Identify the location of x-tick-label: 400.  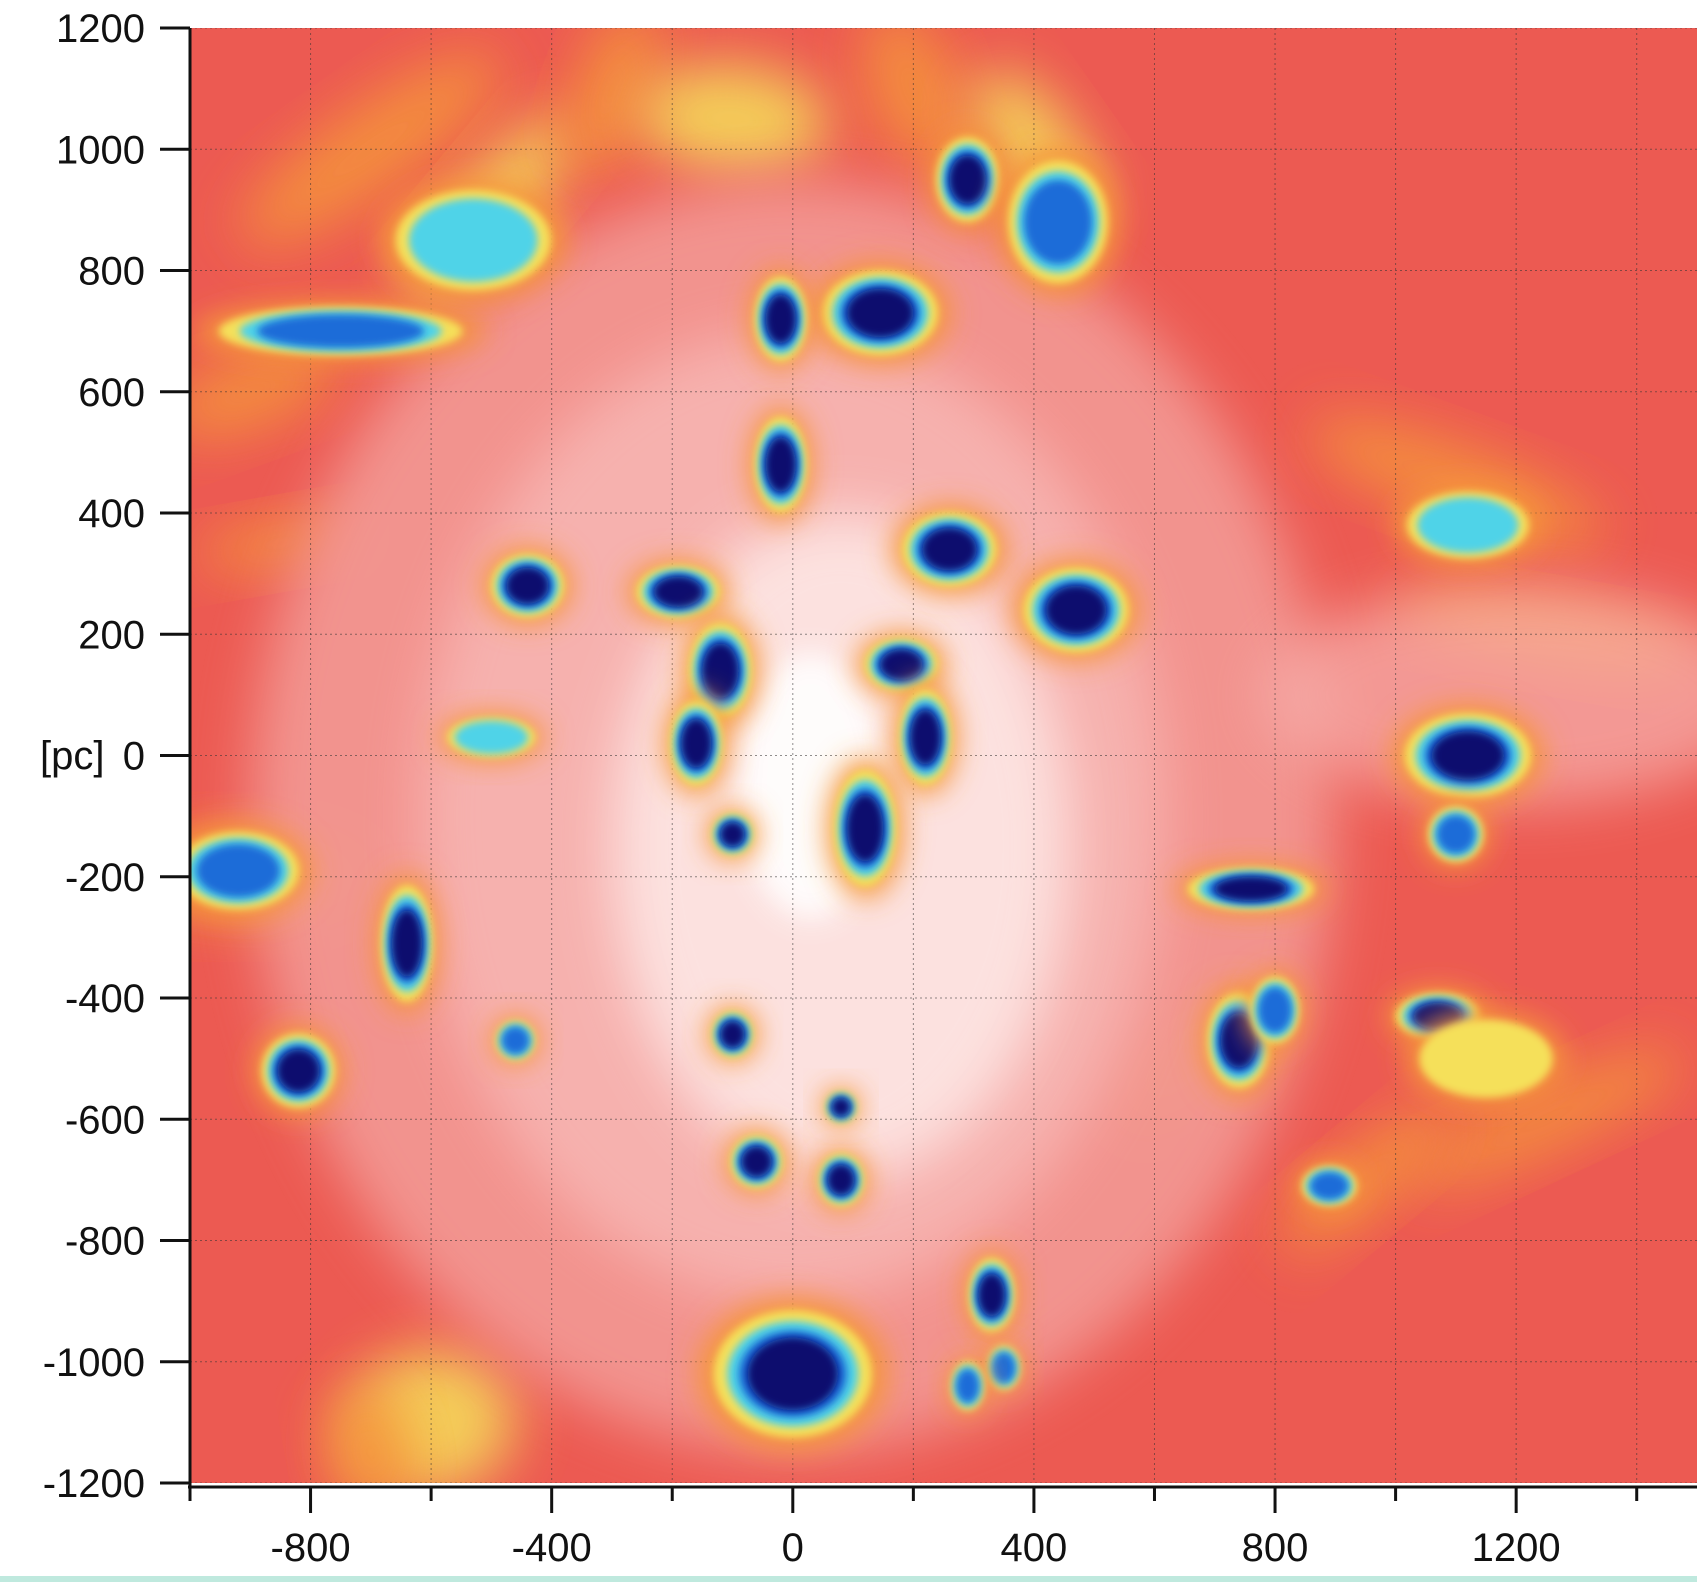
(1034, 1548).